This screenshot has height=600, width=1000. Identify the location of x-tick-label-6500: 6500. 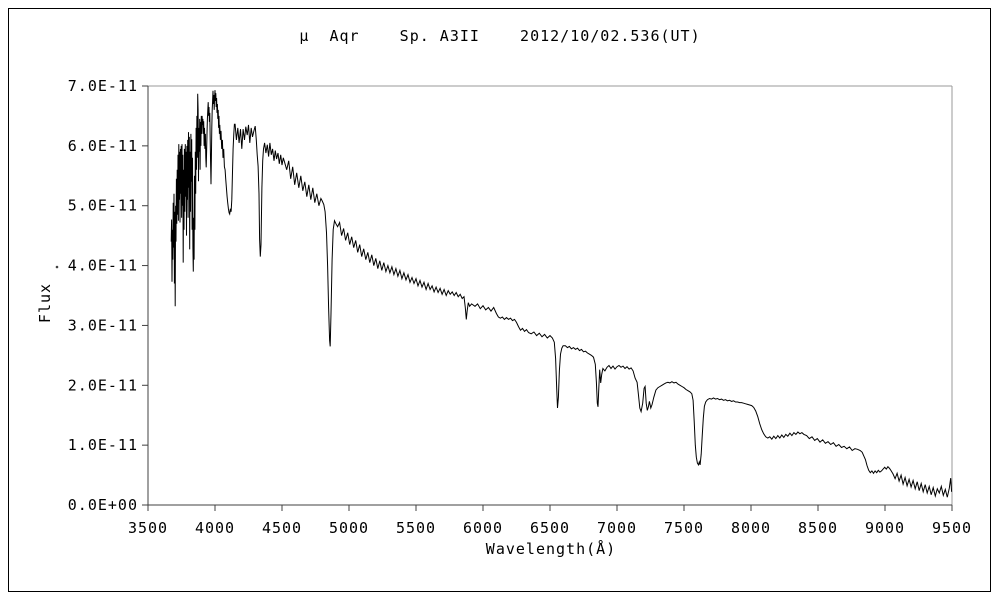
(550, 528).